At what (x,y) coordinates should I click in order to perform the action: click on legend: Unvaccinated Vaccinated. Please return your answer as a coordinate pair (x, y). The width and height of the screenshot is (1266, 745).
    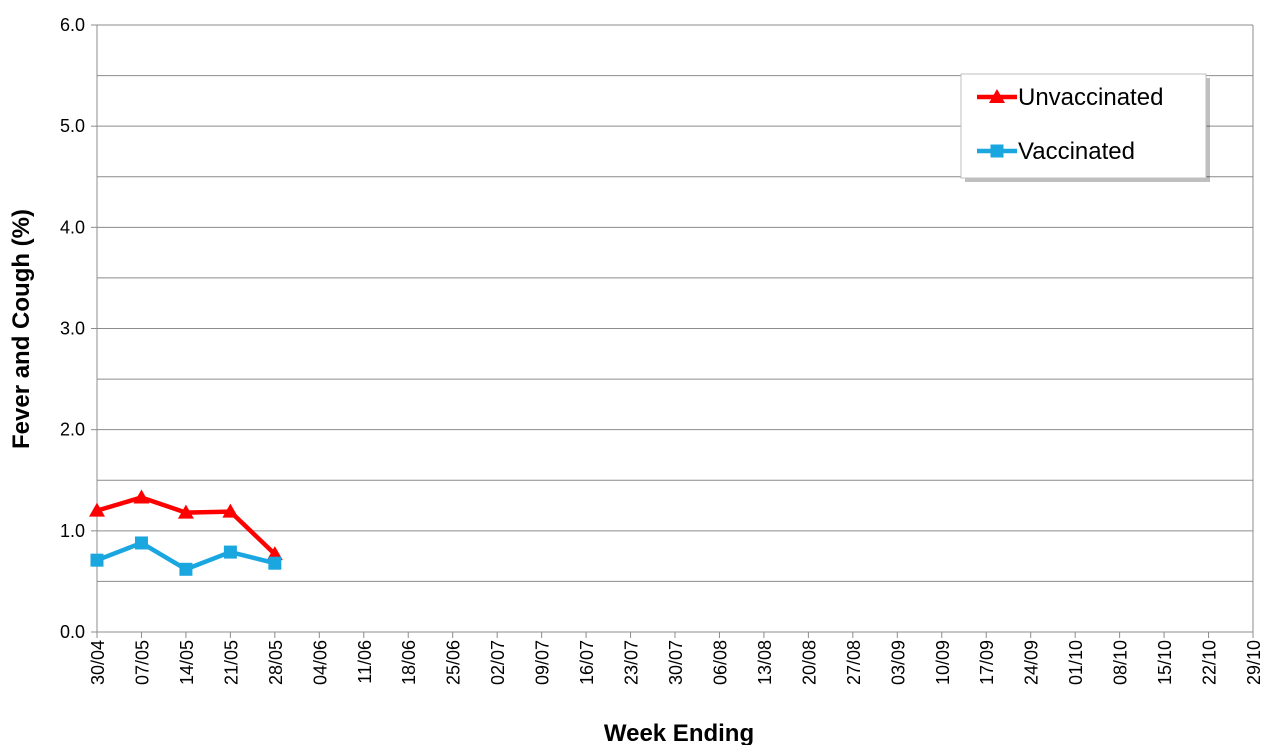
    Looking at the image, I should click on (1085, 127).